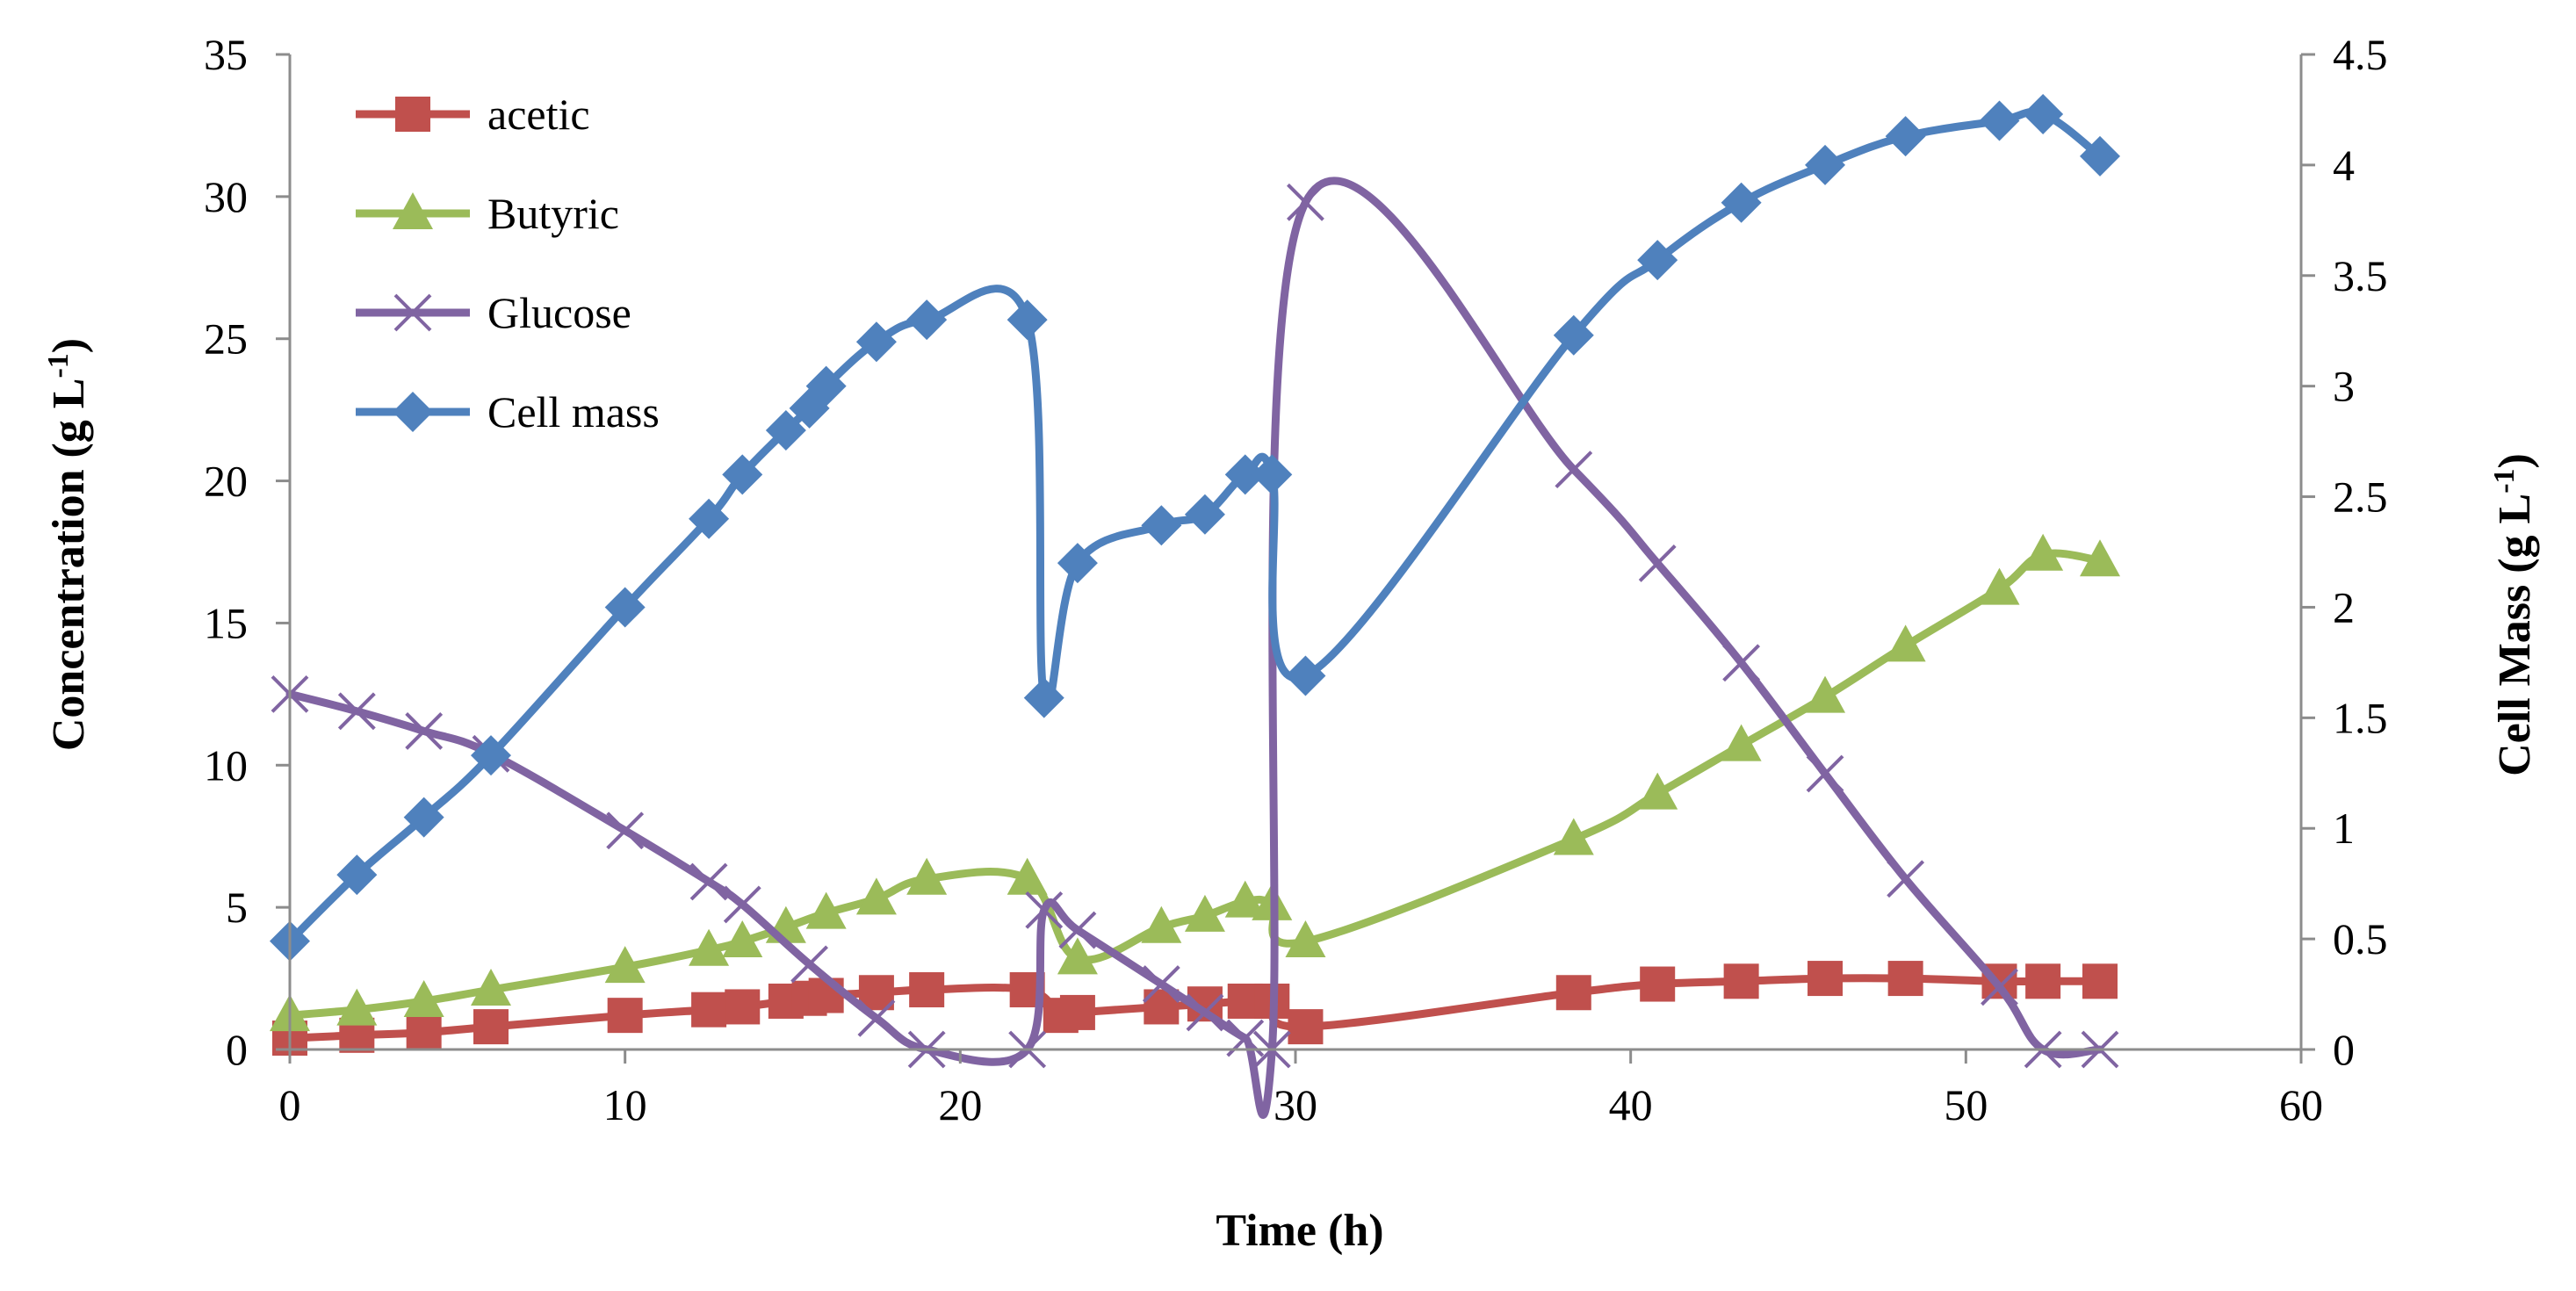 Image resolution: width=2576 pixels, height=1291 pixels. I want to click on legend-label: Glucose, so click(559, 313).